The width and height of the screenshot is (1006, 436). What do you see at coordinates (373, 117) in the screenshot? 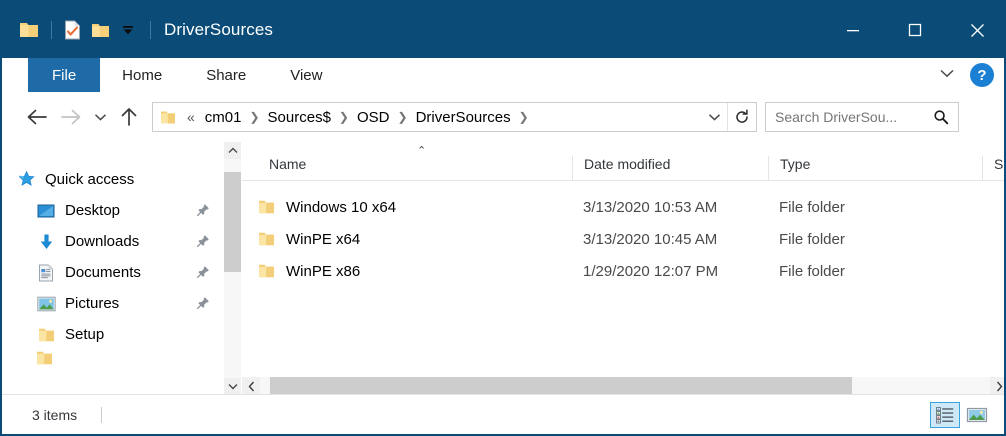
I see `breadcrumb-osd: OSD` at bounding box center [373, 117].